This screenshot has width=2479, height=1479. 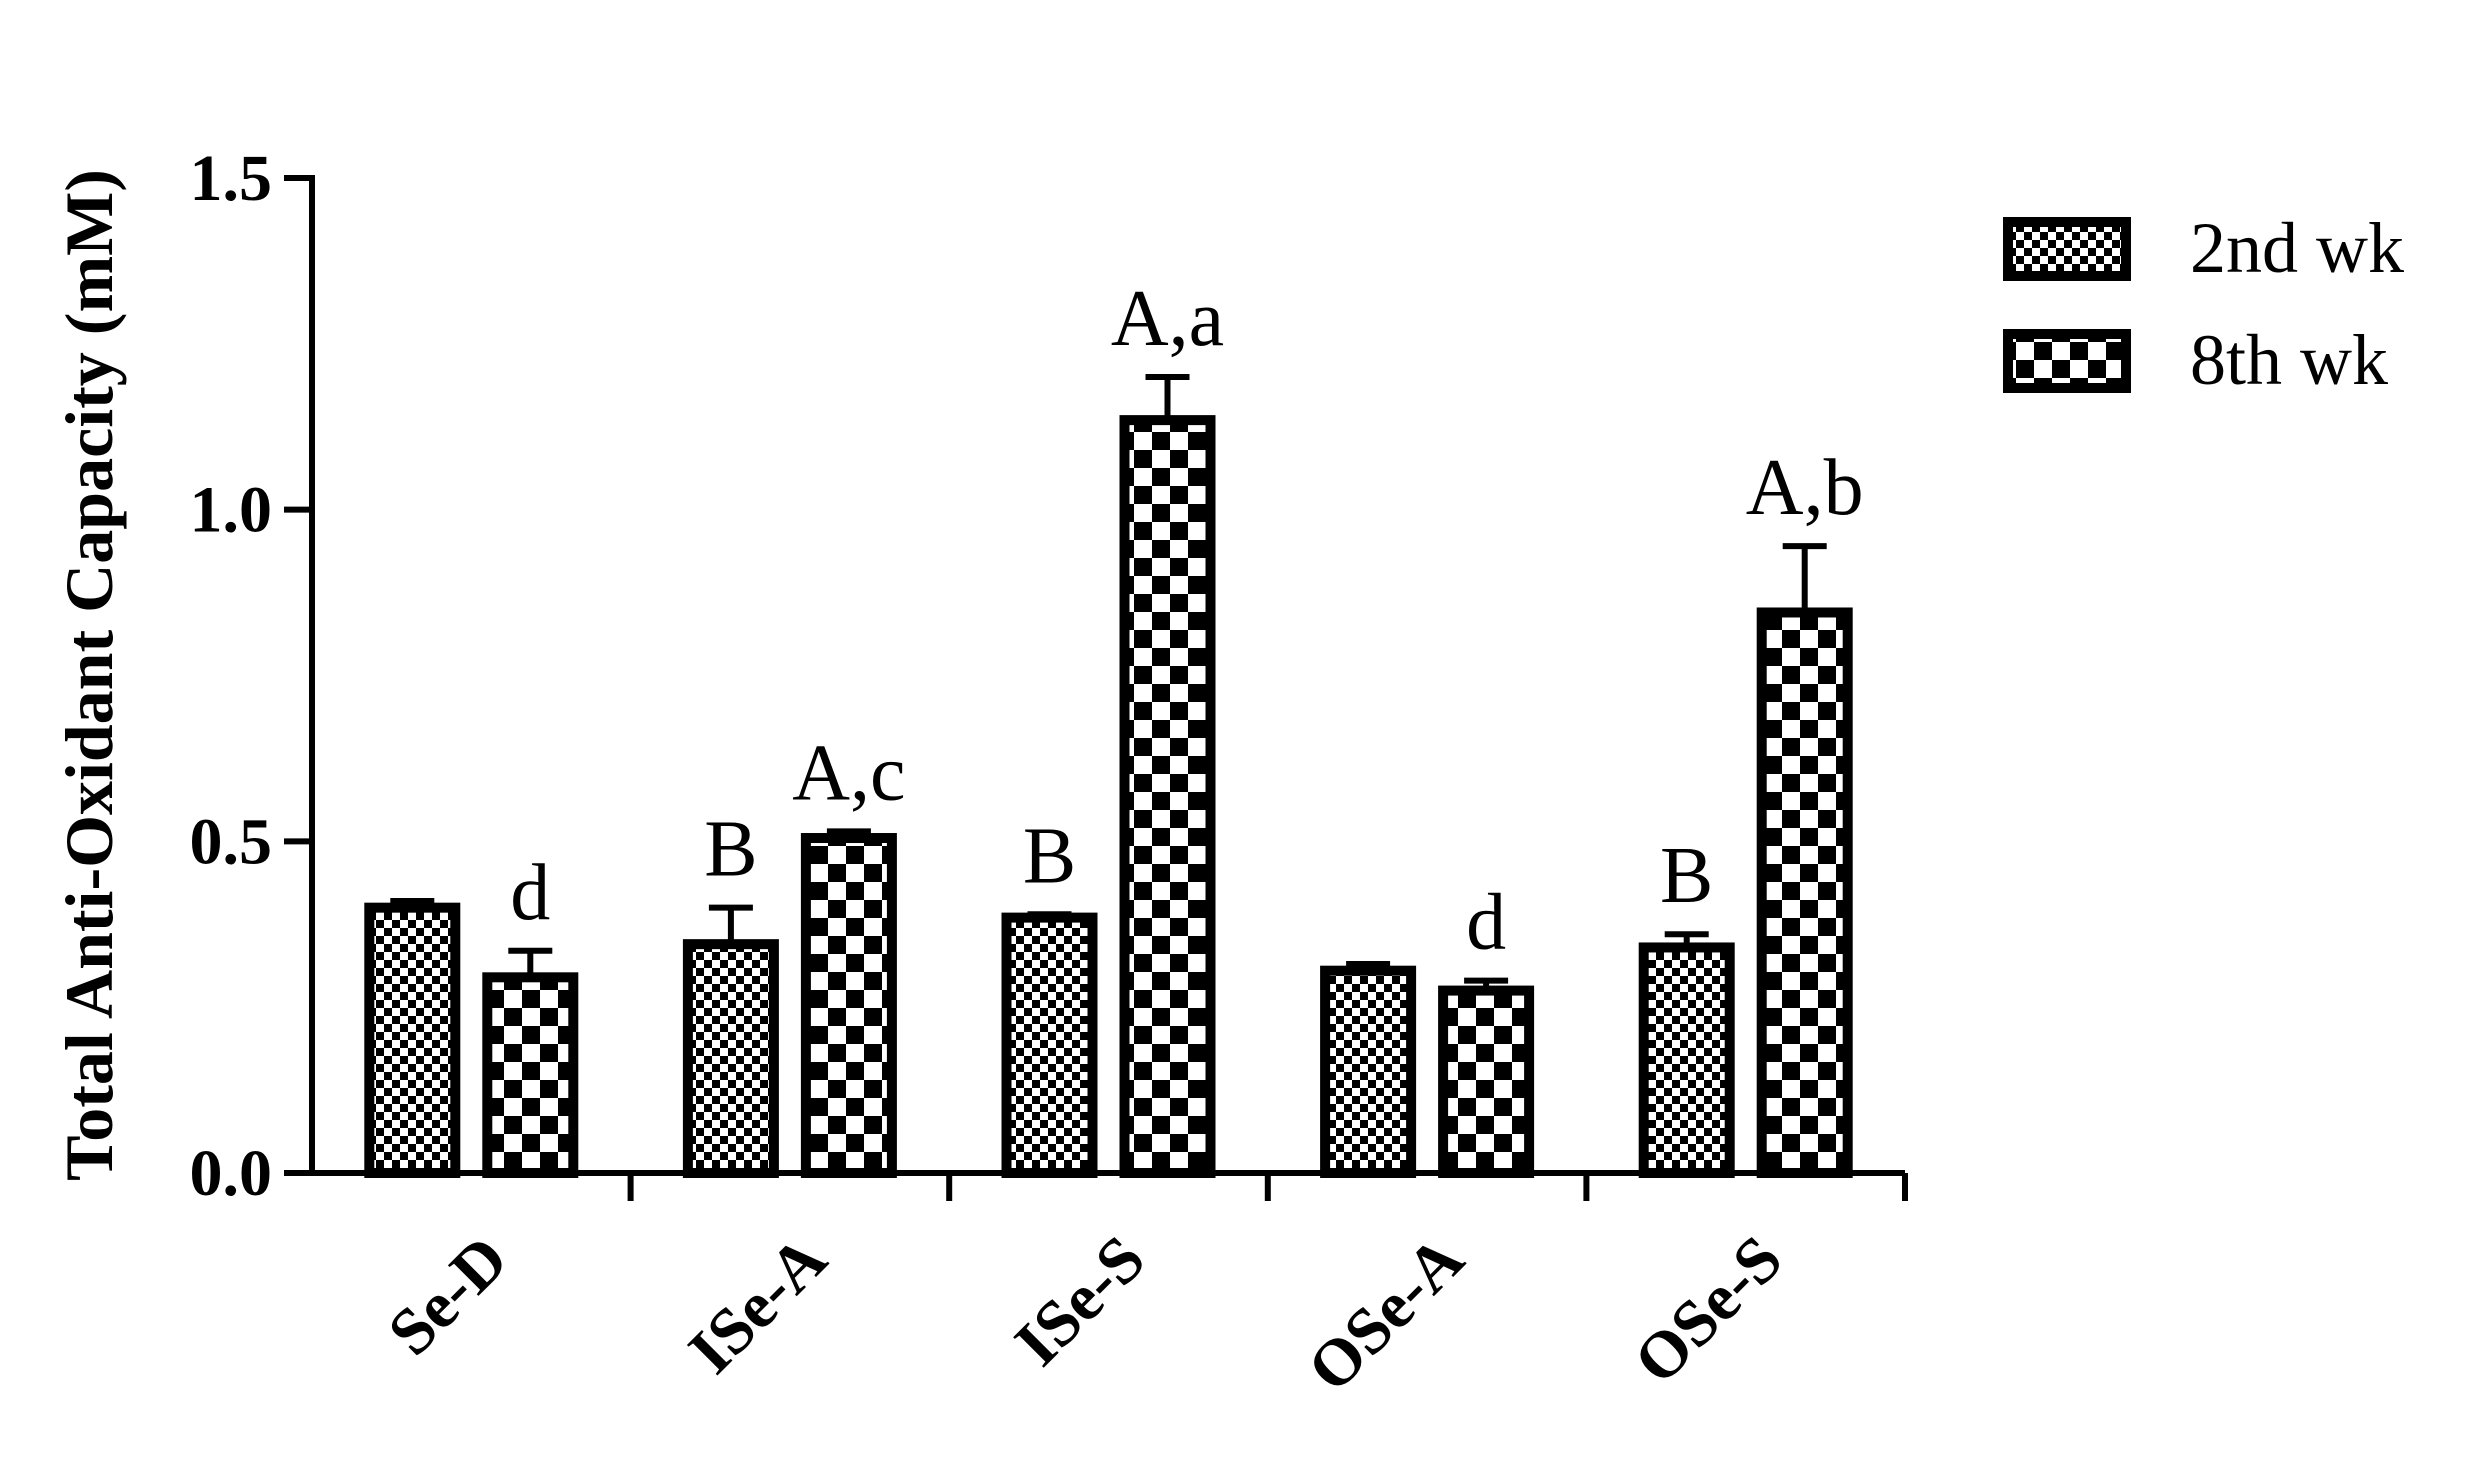 What do you see at coordinates (530, 1075) in the screenshot?
I see `bar-8th-wk-Se-D` at bounding box center [530, 1075].